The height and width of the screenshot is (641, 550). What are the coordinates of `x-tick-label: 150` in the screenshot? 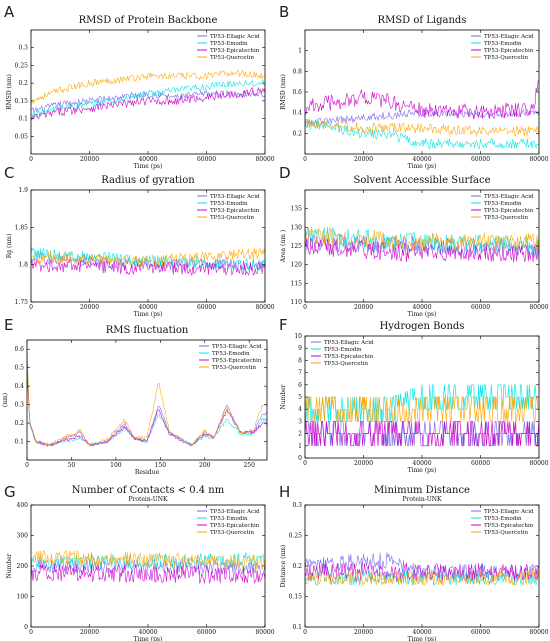 It's located at (161, 465).